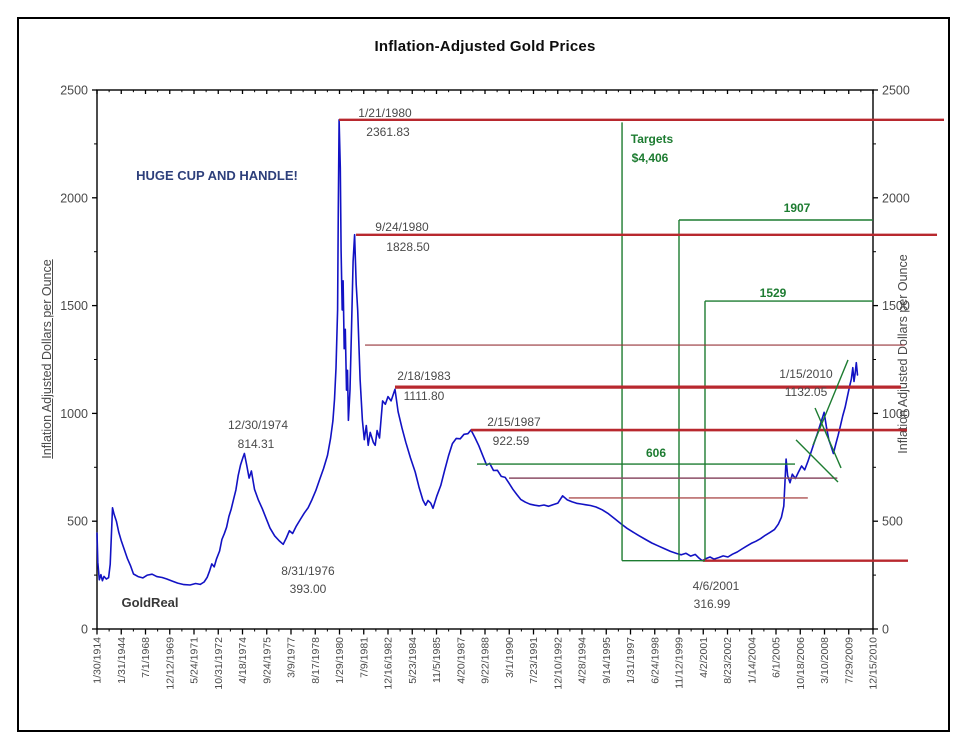 The image size is (969, 750). What do you see at coordinates (98, 660) in the screenshot?
I see `x-tick-label: 1/30/1914` at bounding box center [98, 660].